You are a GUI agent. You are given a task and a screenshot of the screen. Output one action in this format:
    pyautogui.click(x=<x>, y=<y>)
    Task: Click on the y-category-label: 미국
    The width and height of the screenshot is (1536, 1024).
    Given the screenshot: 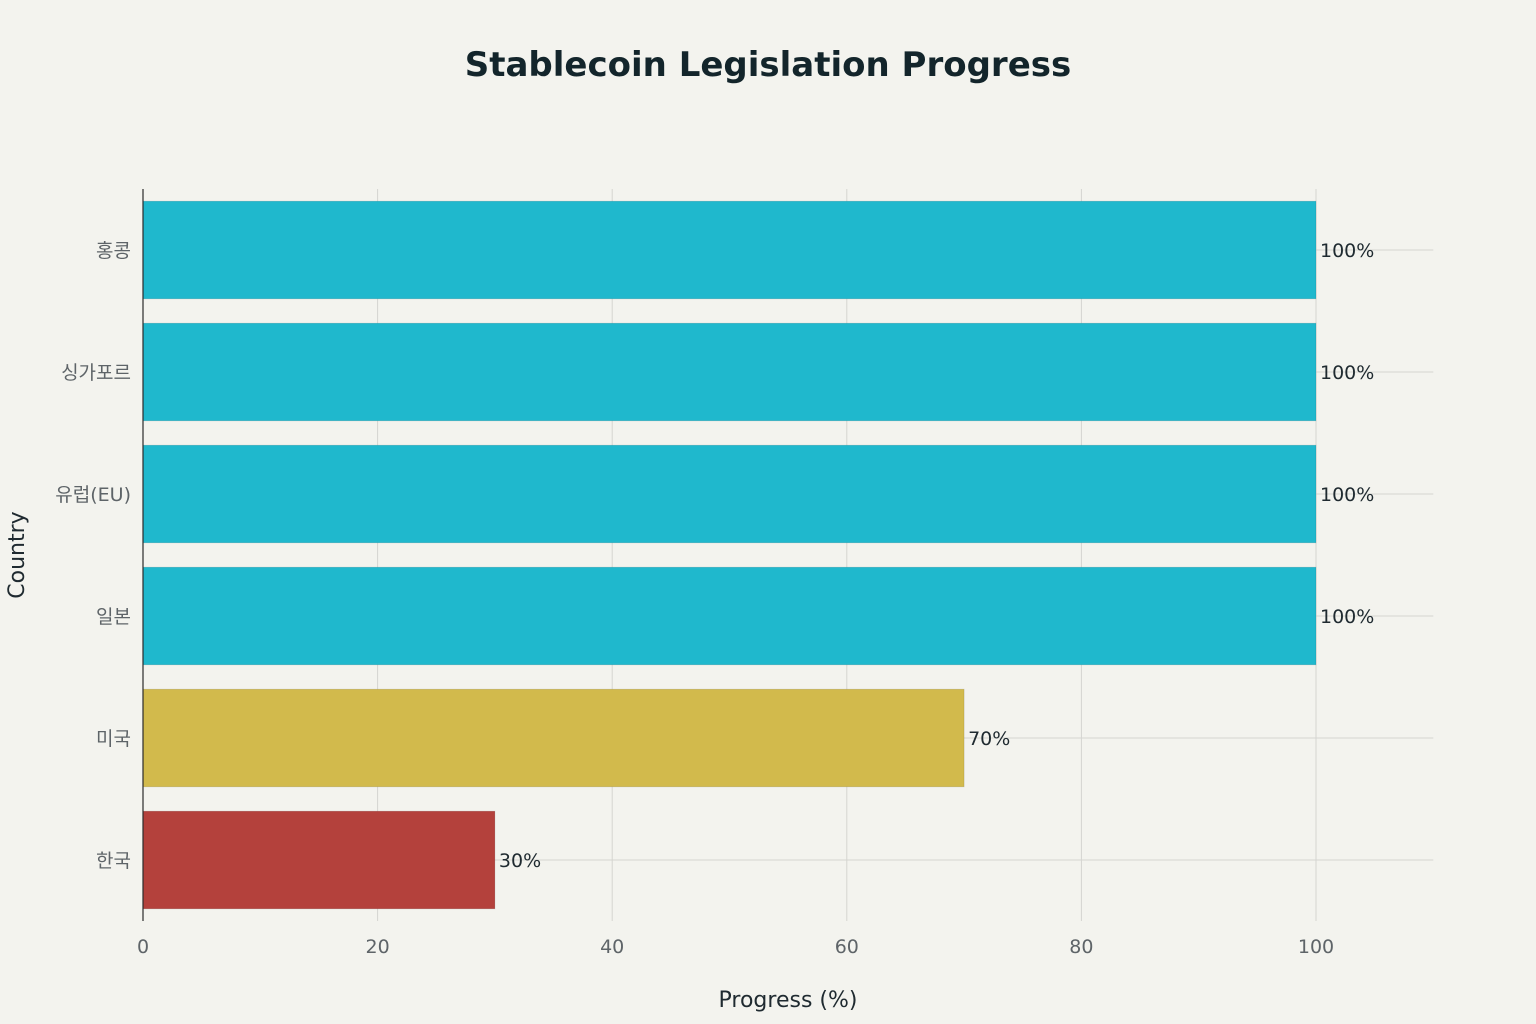 What is the action you would take?
    pyautogui.click(x=113, y=739)
    